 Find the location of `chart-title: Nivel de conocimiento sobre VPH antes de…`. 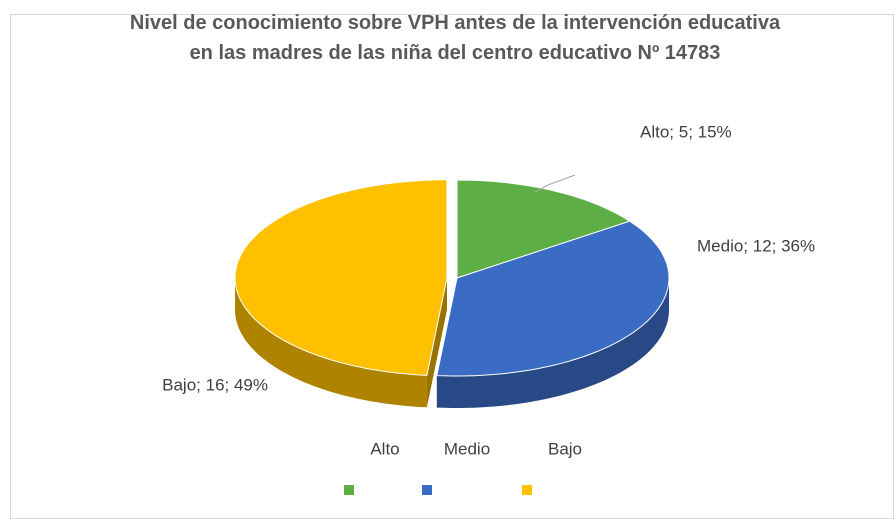

chart-title: Nivel de conocimiento sobre VPH antes de… is located at coordinates (455, 38).